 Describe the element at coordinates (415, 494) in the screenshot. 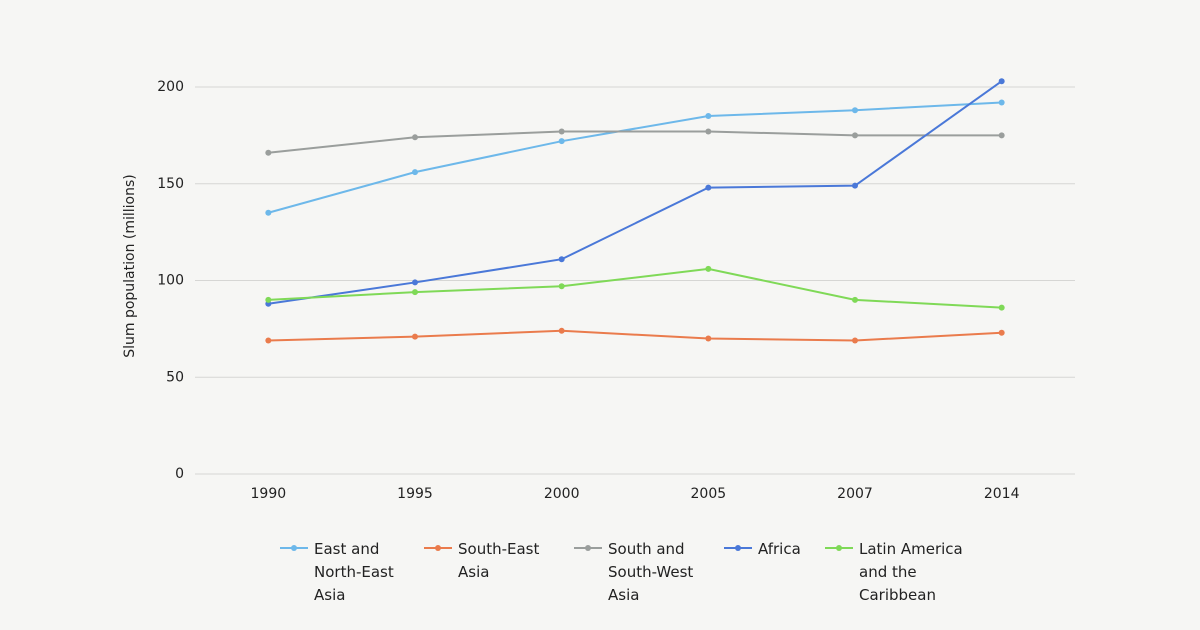

I see `x-tick-label: 1995` at that location.